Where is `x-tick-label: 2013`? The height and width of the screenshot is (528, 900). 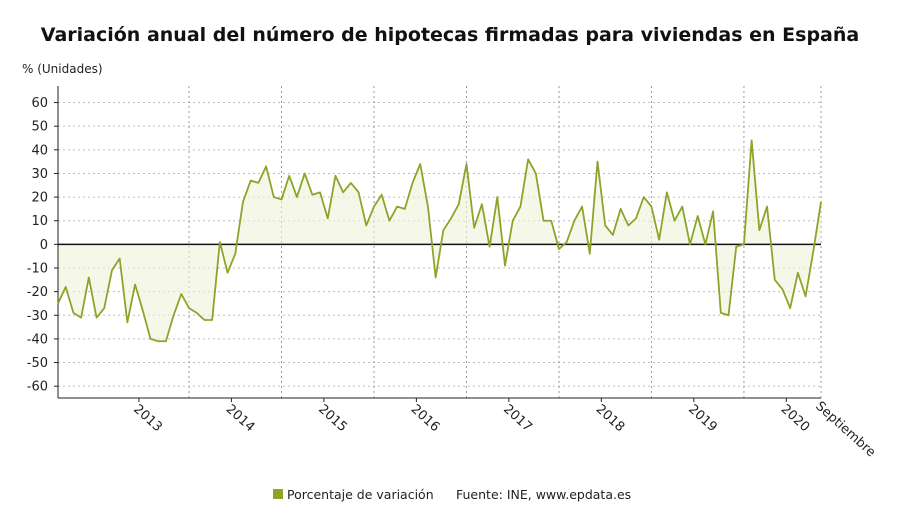
x-tick-label: 2013 is located at coordinates (147, 418).